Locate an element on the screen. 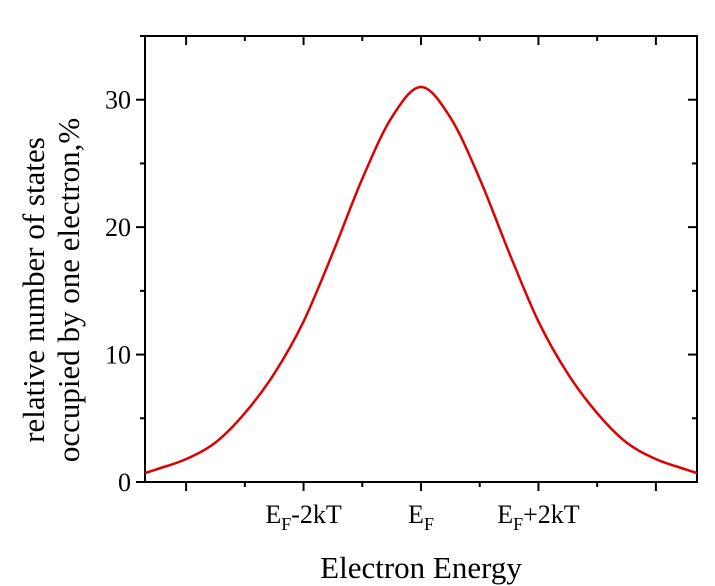  y-tick-label: 0 is located at coordinates (124, 482).